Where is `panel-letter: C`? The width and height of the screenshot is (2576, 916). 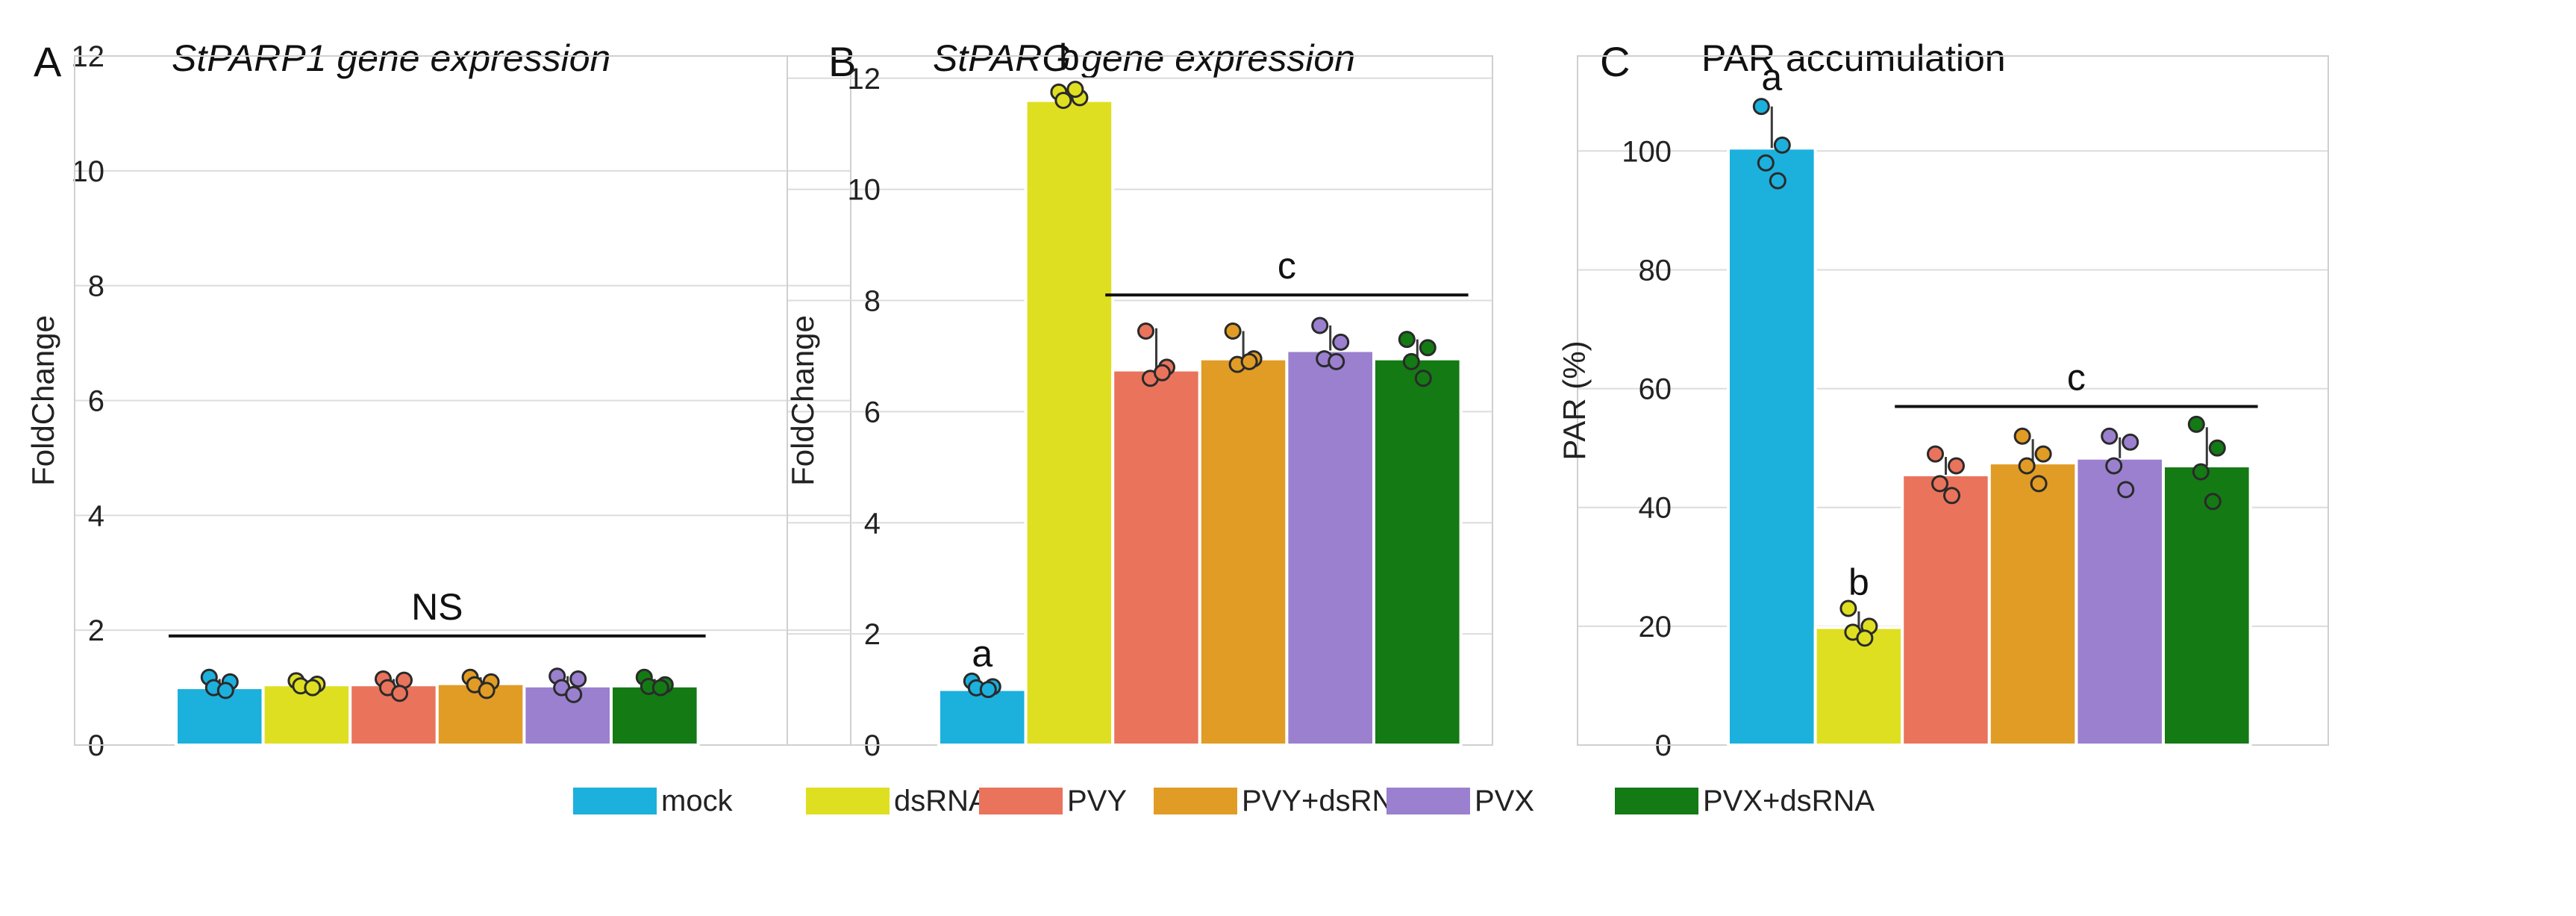
panel-letter: C is located at coordinates (1615, 61).